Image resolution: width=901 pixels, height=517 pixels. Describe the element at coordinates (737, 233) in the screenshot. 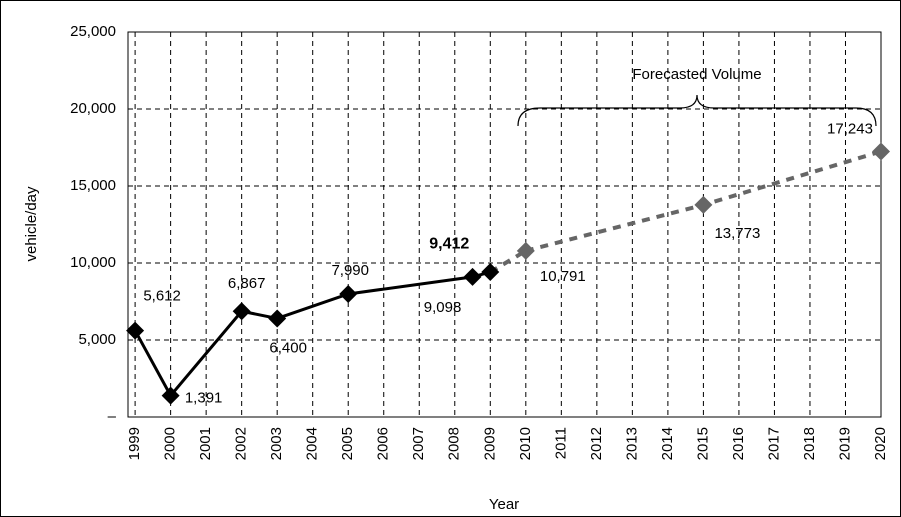

I see `data-label: 13,773` at that location.